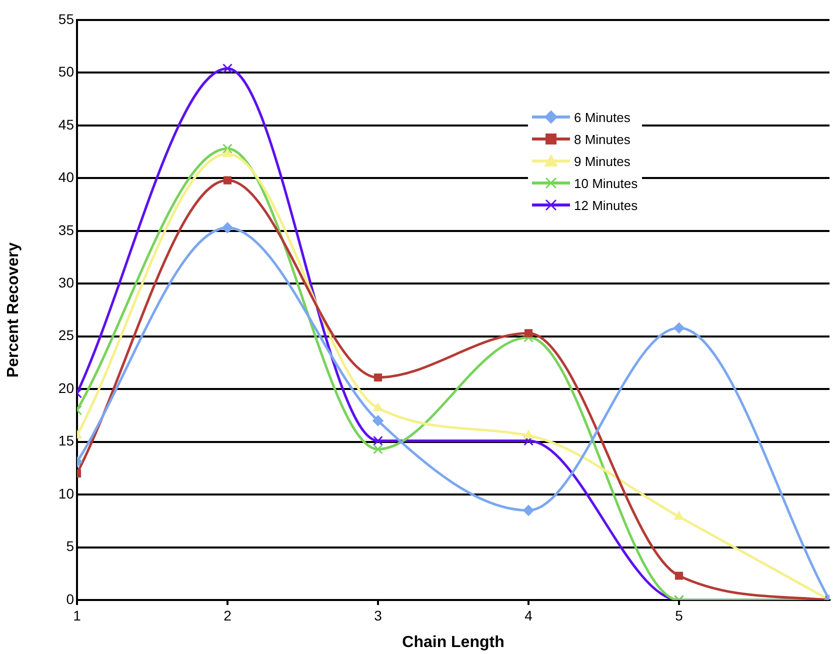  What do you see at coordinates (606, 205) in the screenshot?
I see `legend-label: 12 Minutes` at bounding box center [606, 205].